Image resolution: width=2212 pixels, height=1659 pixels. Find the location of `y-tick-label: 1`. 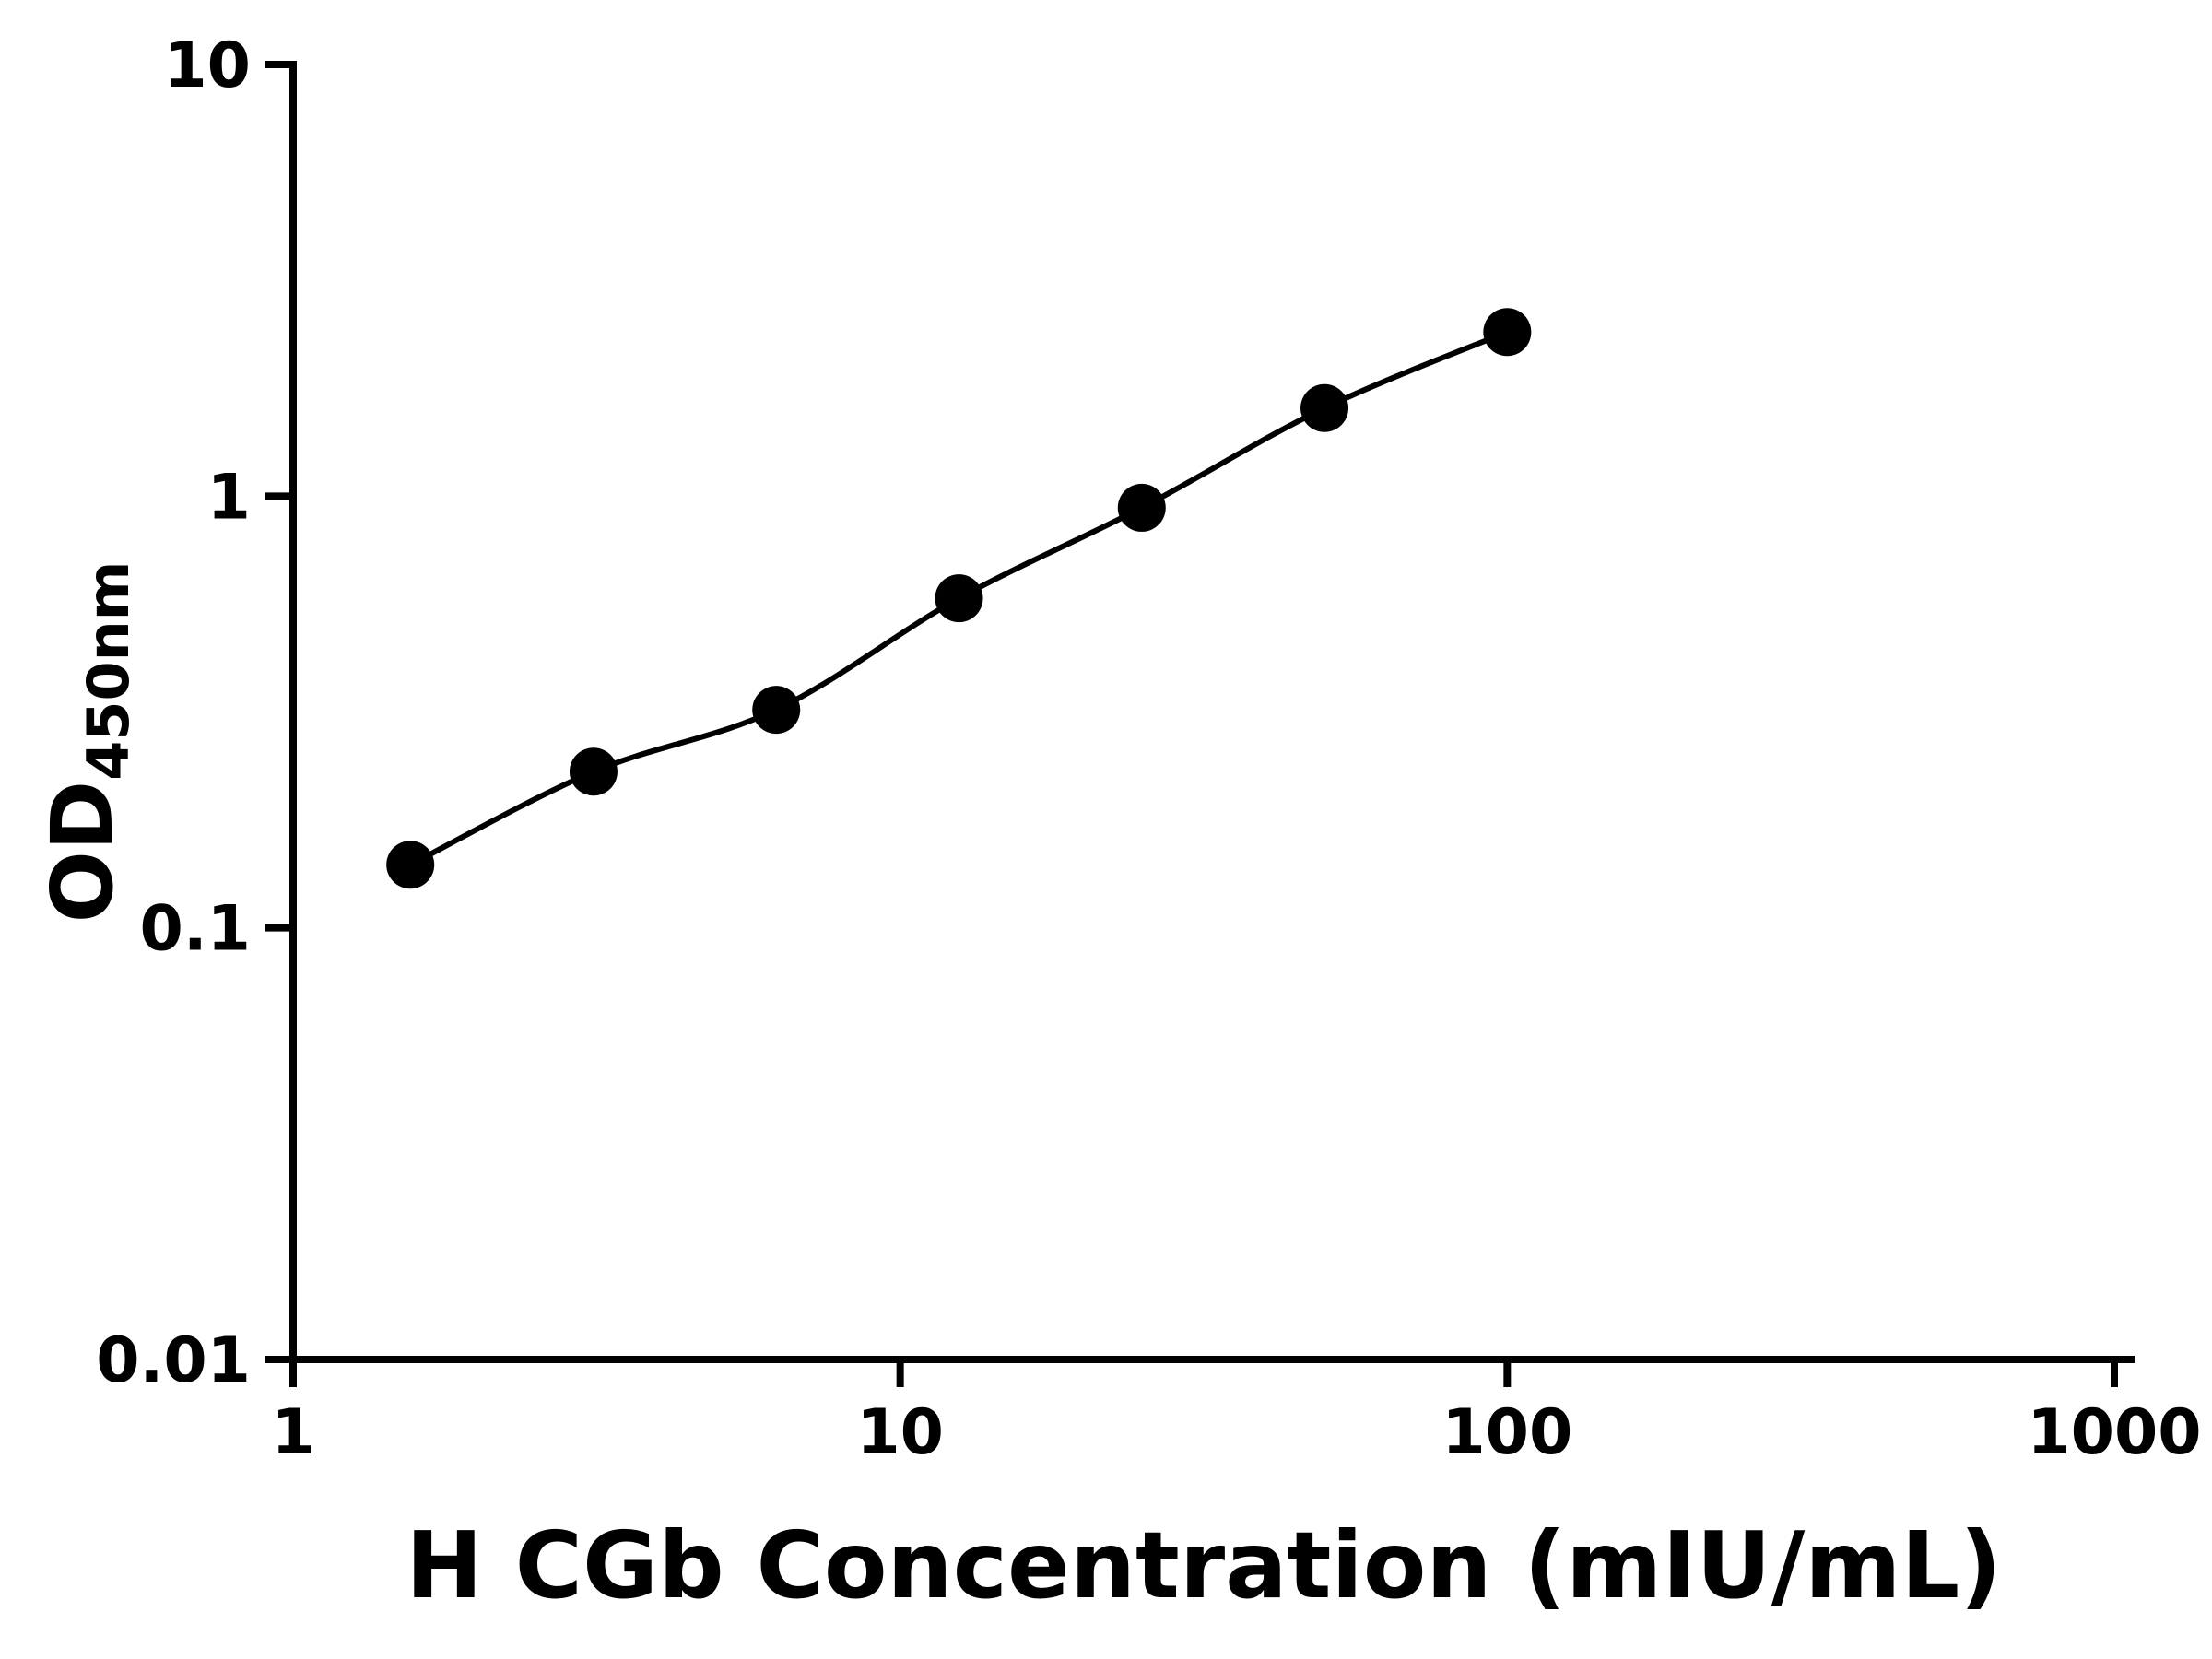

y-tick-label: 1 is located at coordinates (229, 497).